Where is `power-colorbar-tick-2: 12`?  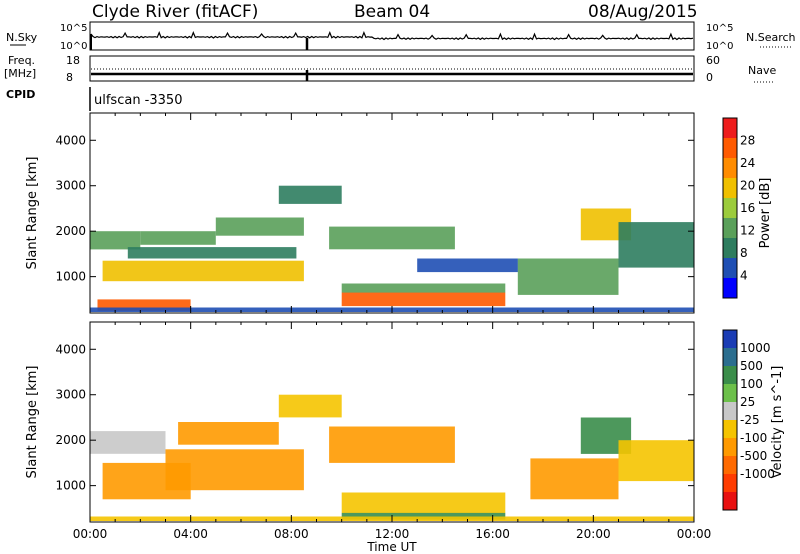 power-colorbar-tick-2: 12 is located at coordinates (747, 231).